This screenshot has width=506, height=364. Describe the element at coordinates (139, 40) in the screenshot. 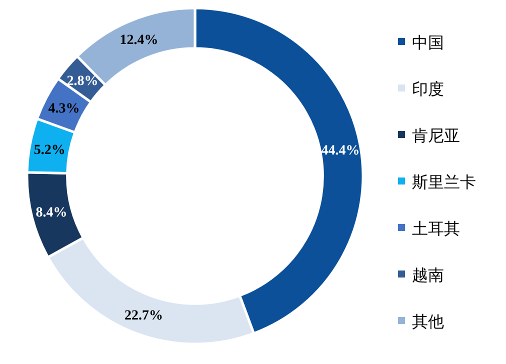

I see `data-label: 12.4%` at that location.